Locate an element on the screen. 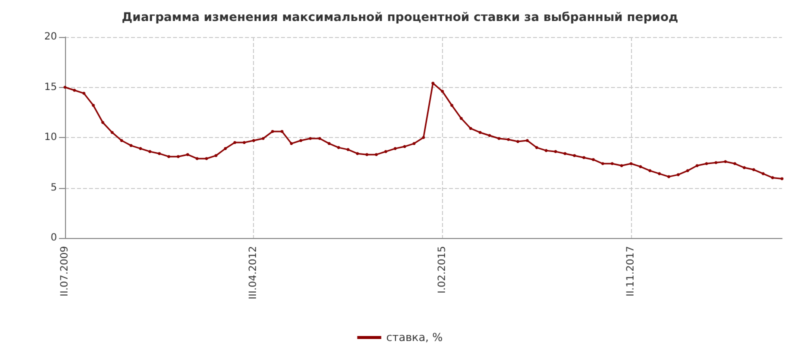  y-tick-label: 15 is located at coordinates (50, 87).